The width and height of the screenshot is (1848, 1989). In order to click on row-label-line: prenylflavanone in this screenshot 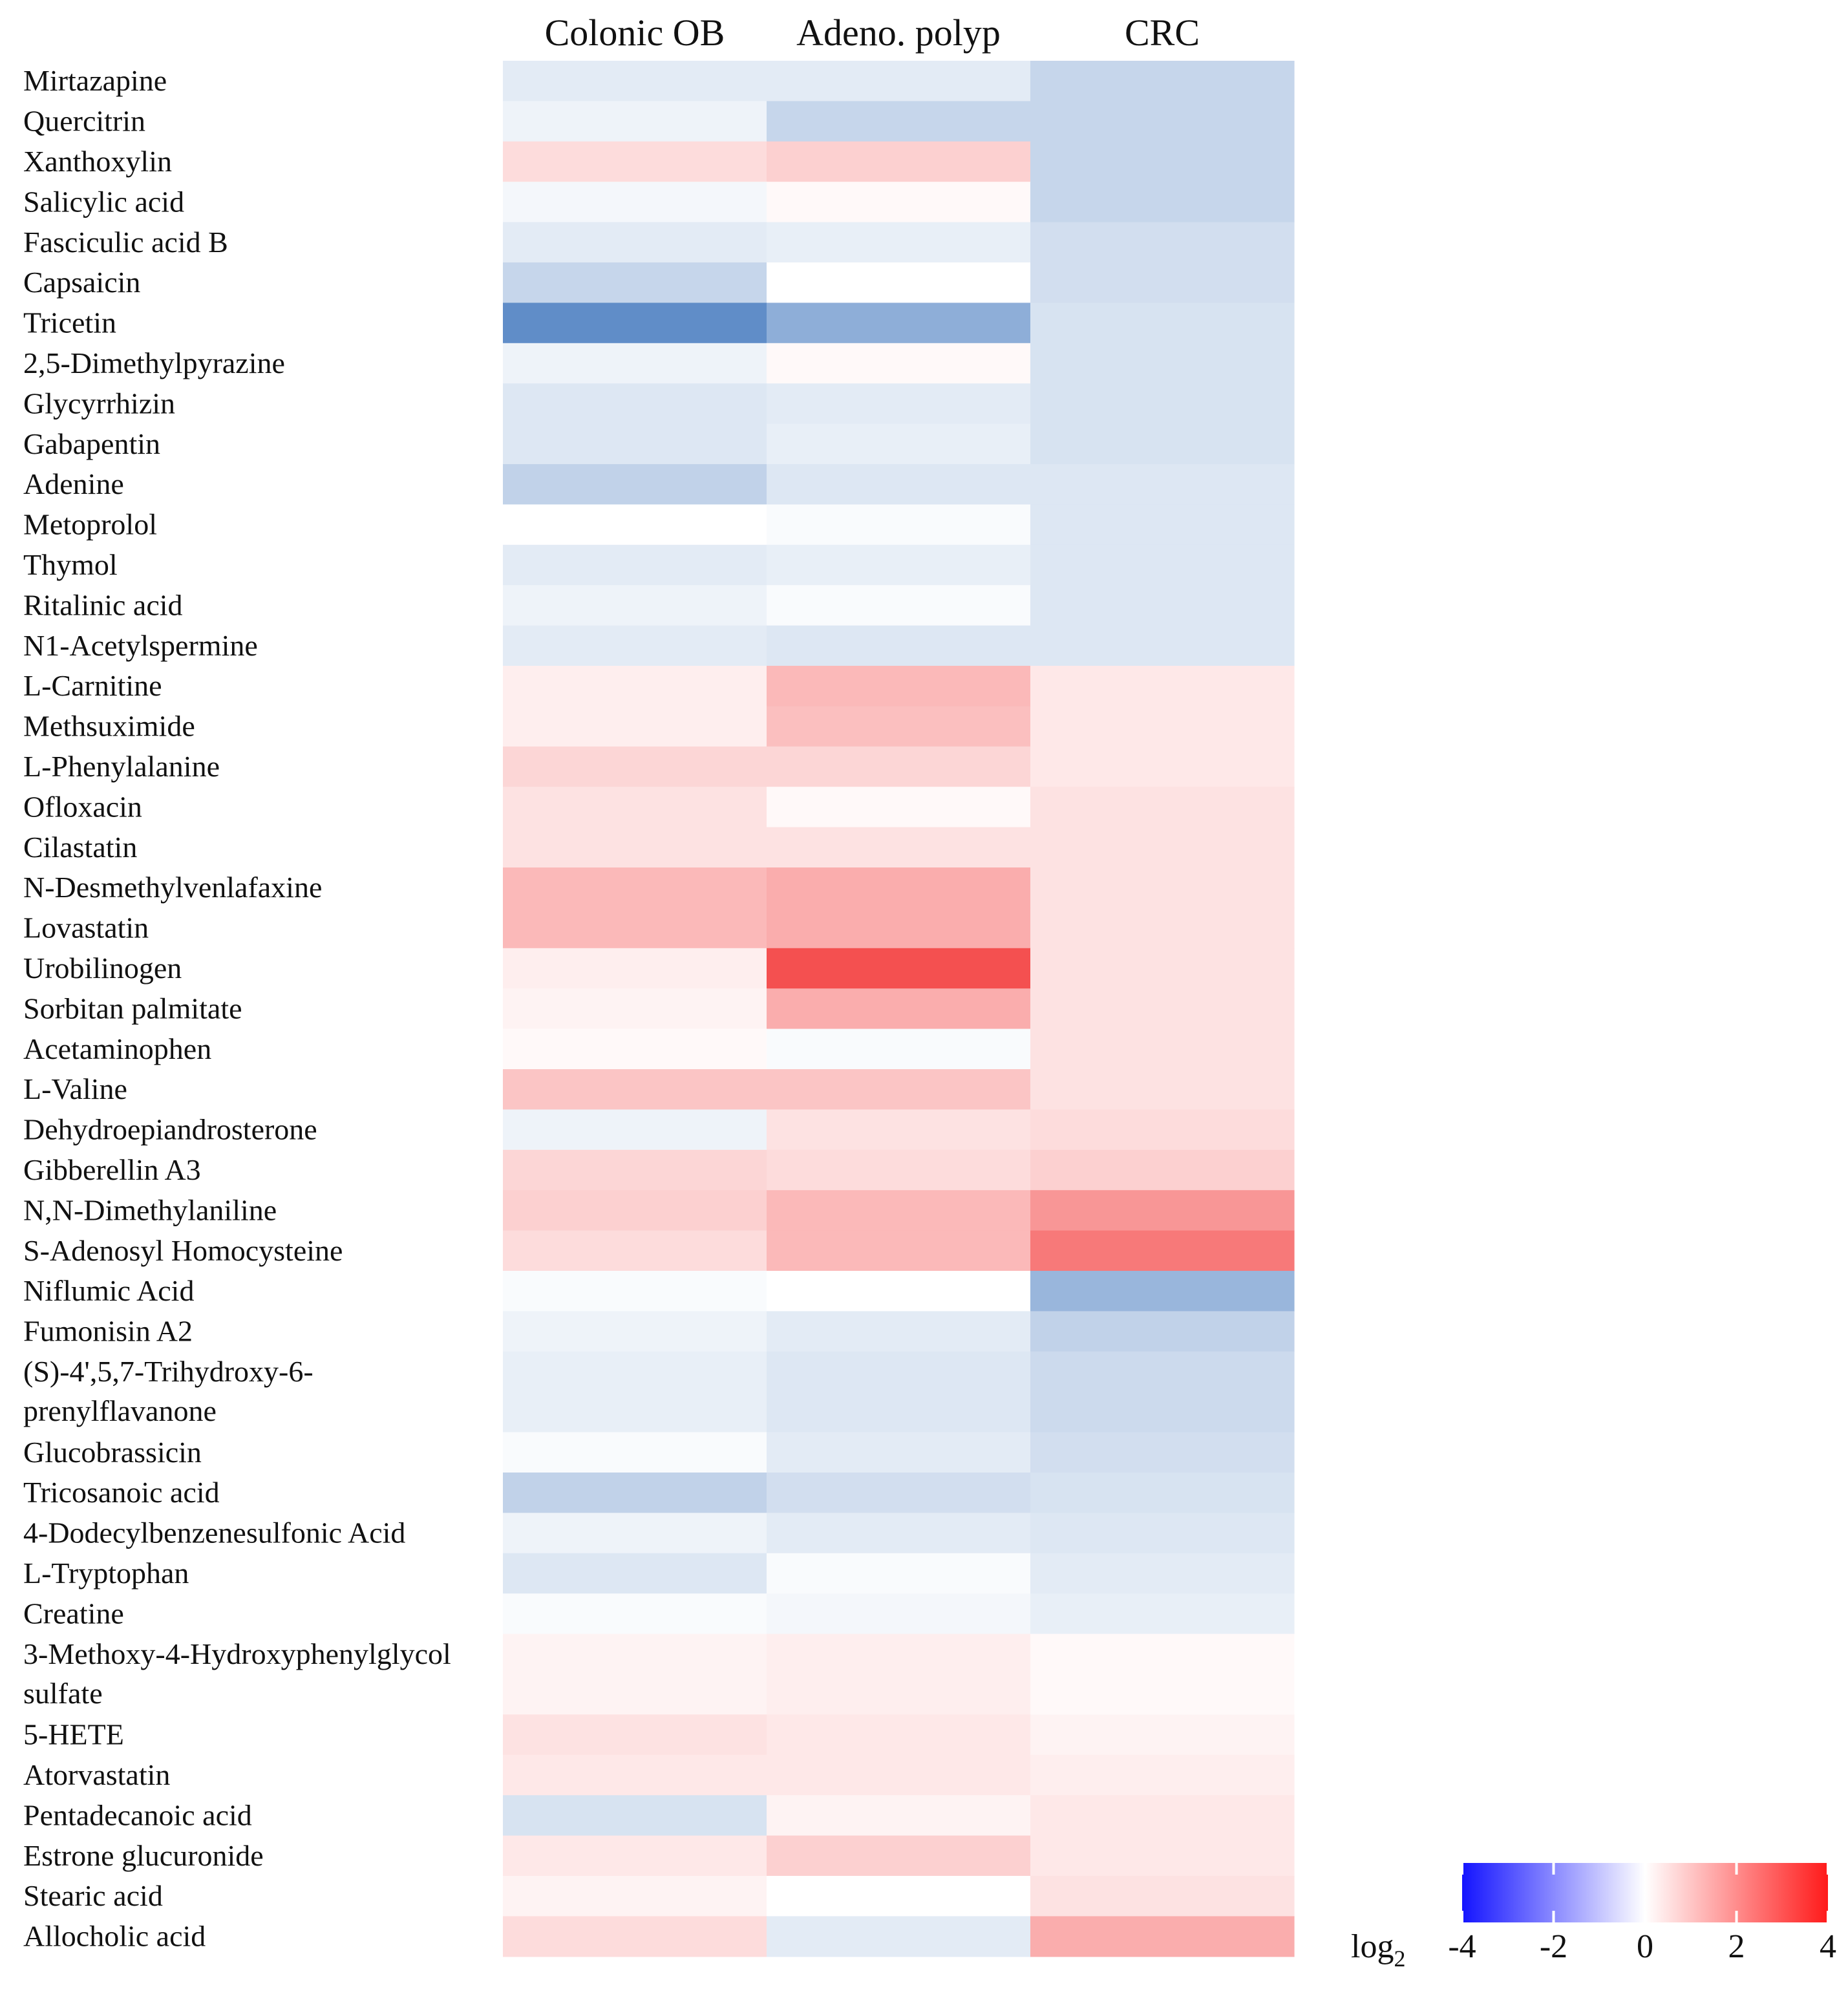, I will do `click(120, 1410)`.